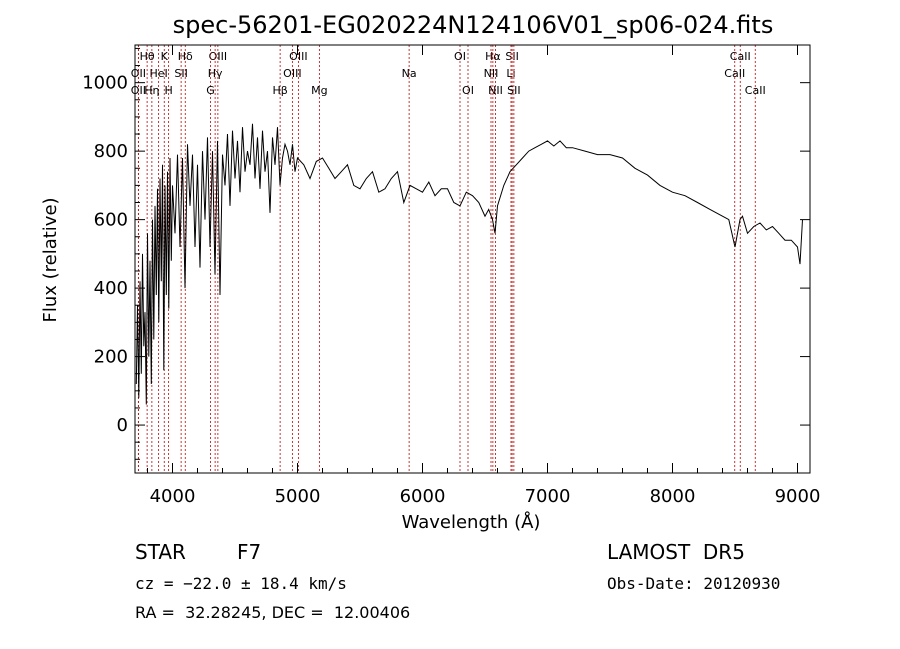 This screenshot has width=900, height=649. I want to click on line-label-7: SII, so click(180, 73).